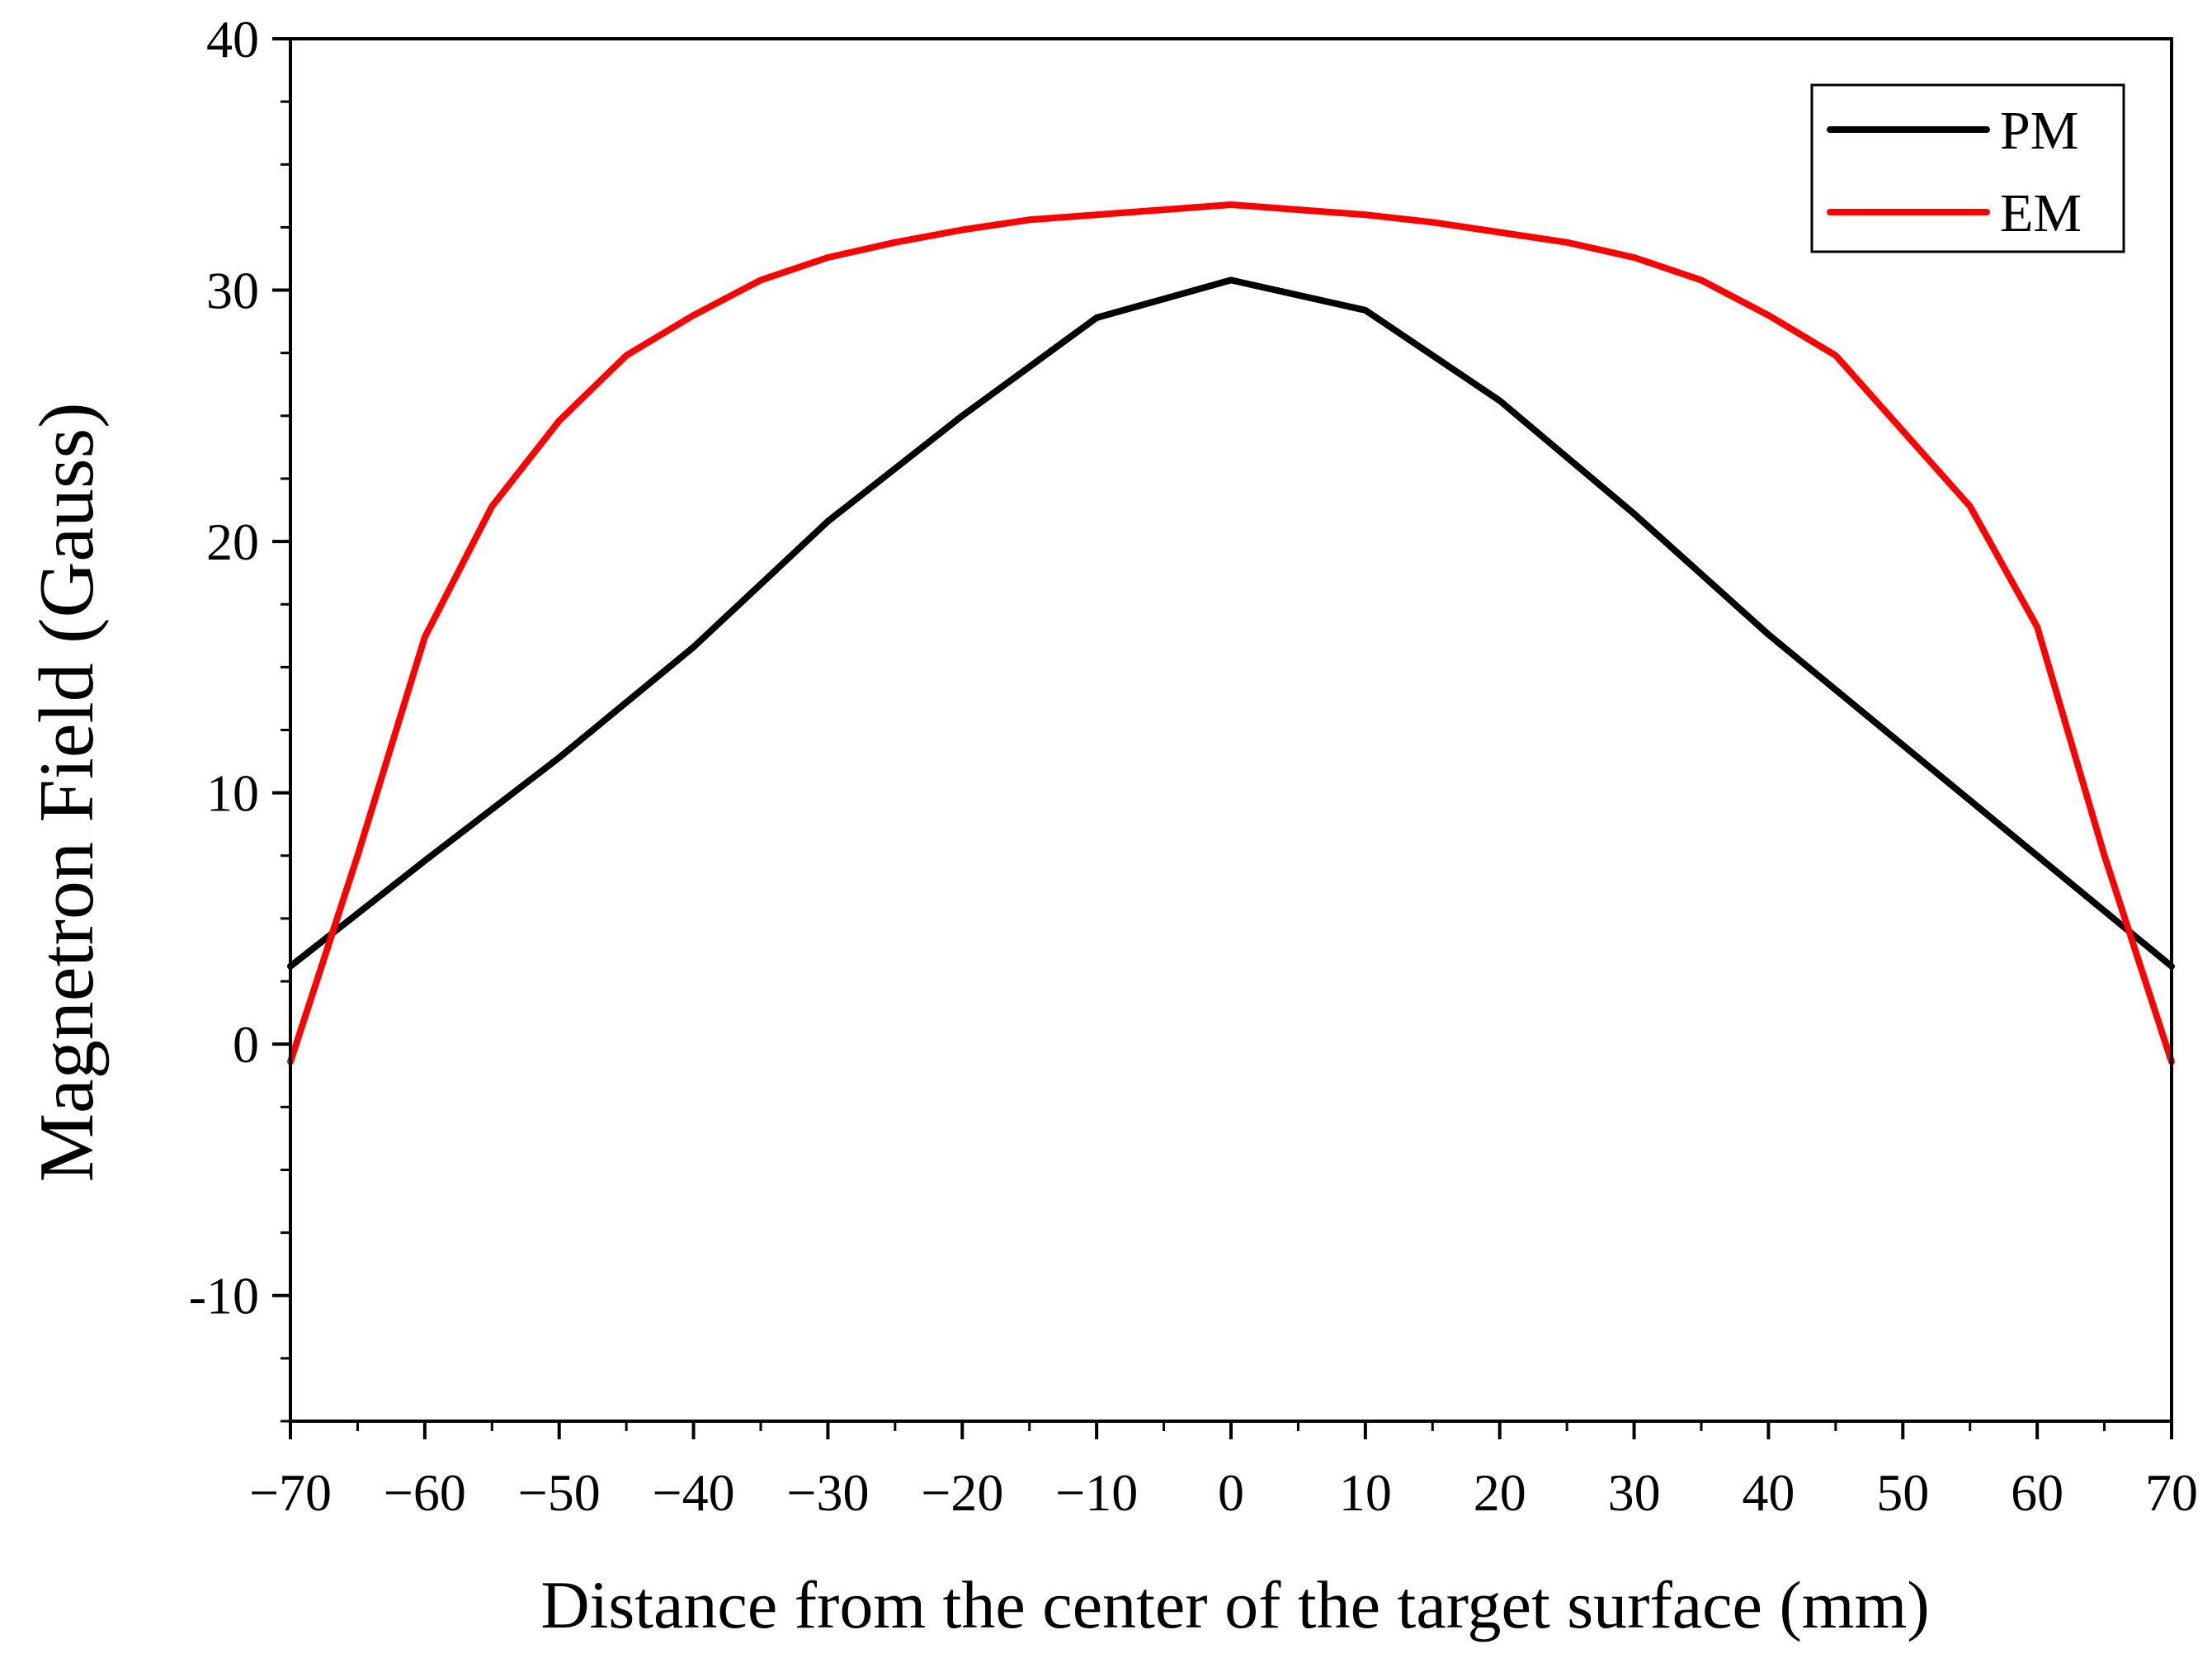 The width and height of the screenshot is (2212, 1663). Describe the element at coordinates (1635, 1492) in the screenshot. I see `x-tick-label: 30` at that location.